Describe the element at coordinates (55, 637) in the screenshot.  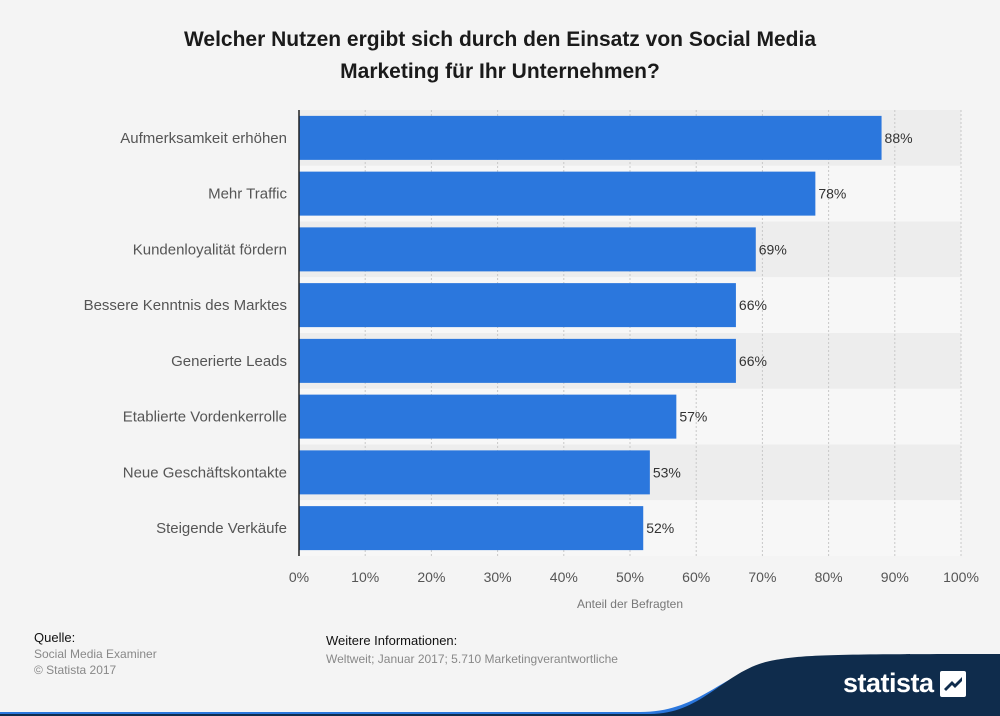
I see `source-label: Quelle:` at that location.